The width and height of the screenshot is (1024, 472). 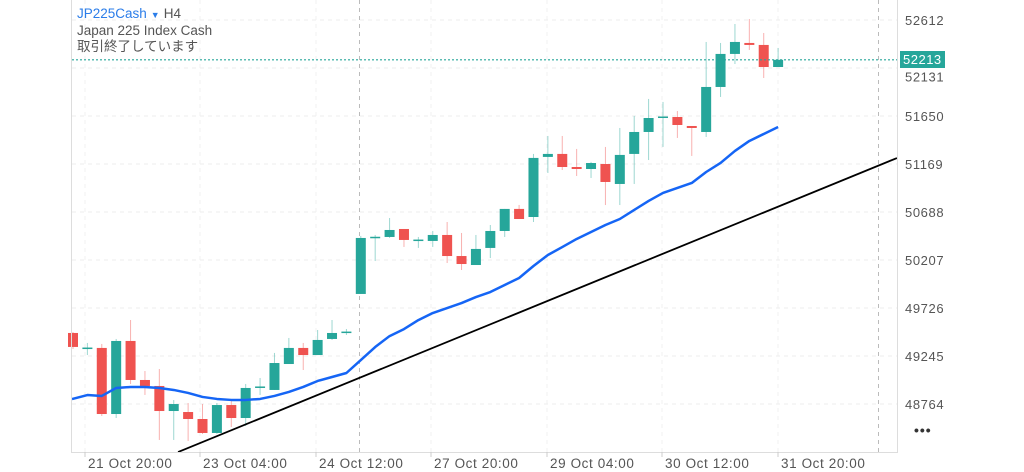 I want to click on symbol-selector: JP225Cash, so click(x=112, y=13).